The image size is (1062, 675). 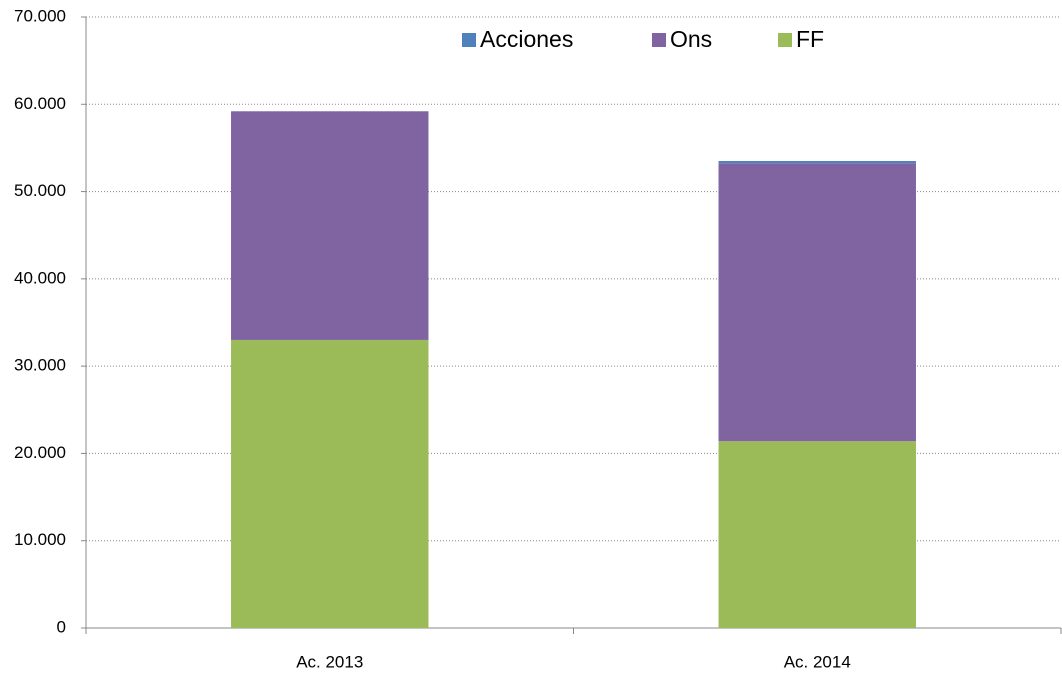 I want to click on x-tick-label: Ac. 2014, so click(x=817, y=661).